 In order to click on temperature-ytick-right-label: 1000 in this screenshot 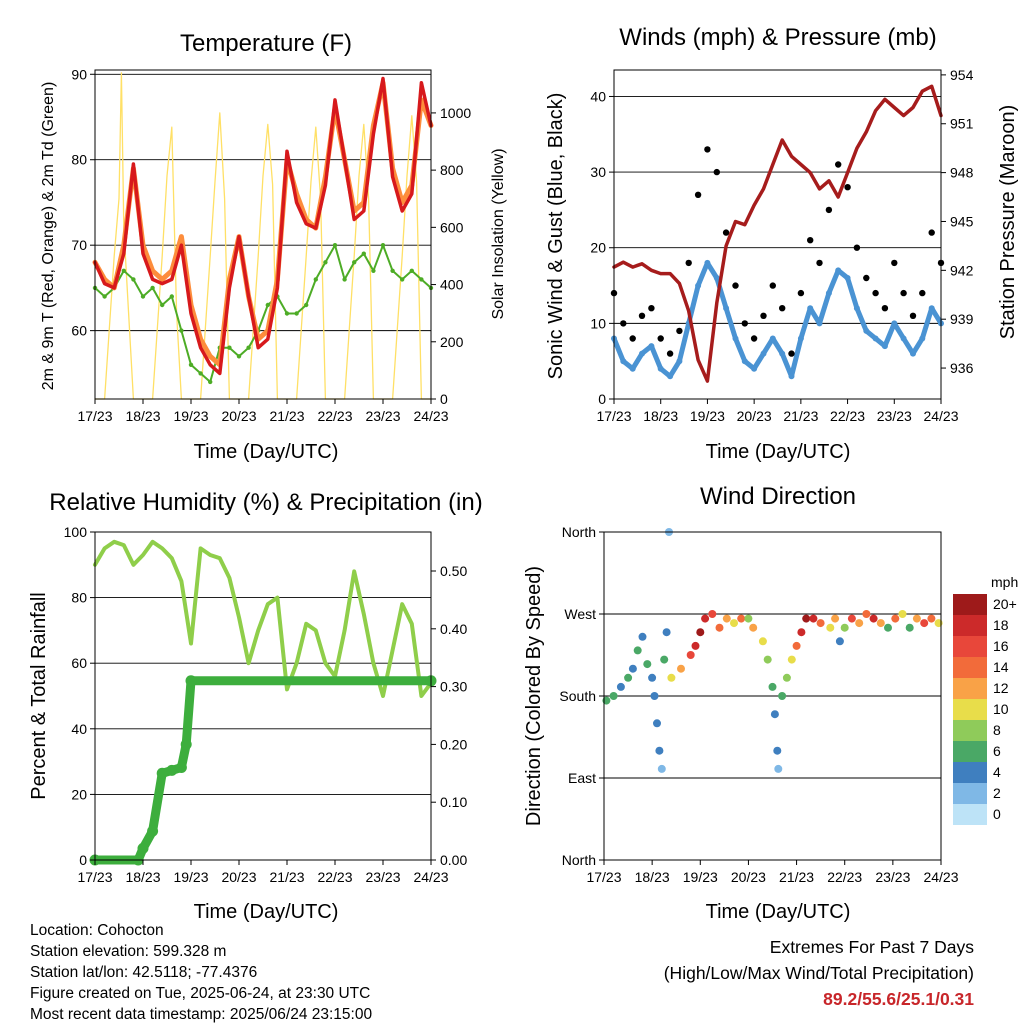, I will do `click(455, 113)`.